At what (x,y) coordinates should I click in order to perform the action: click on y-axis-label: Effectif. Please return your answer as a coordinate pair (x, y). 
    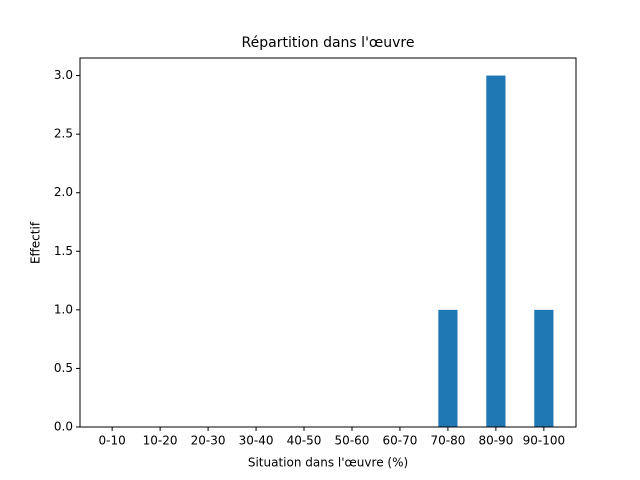
    Looking at the image, I should click on (36, 242).